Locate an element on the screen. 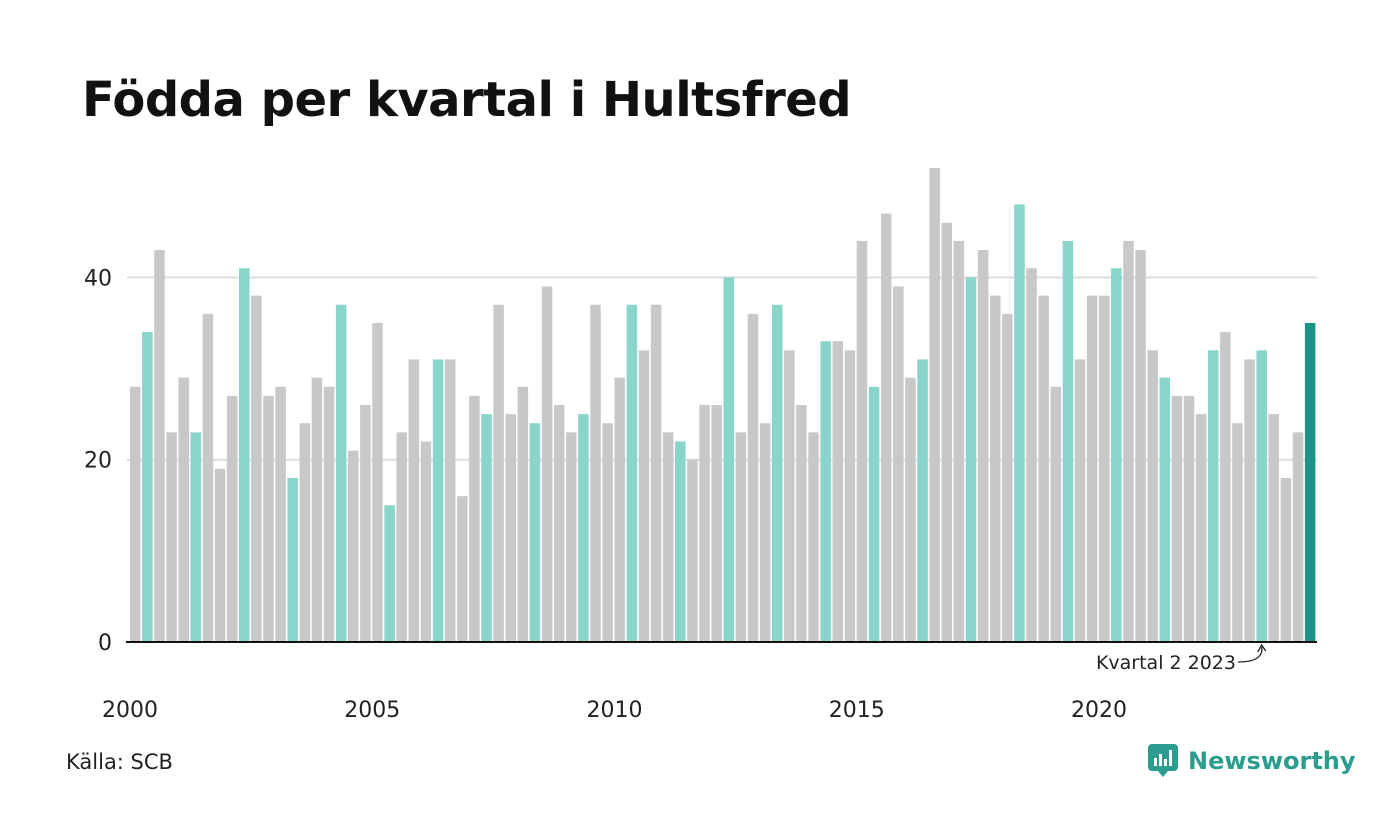 This screenshot has height=840, width=1400. annotation: Kvartal 2 2023 is located at coordinates (1181, 658).